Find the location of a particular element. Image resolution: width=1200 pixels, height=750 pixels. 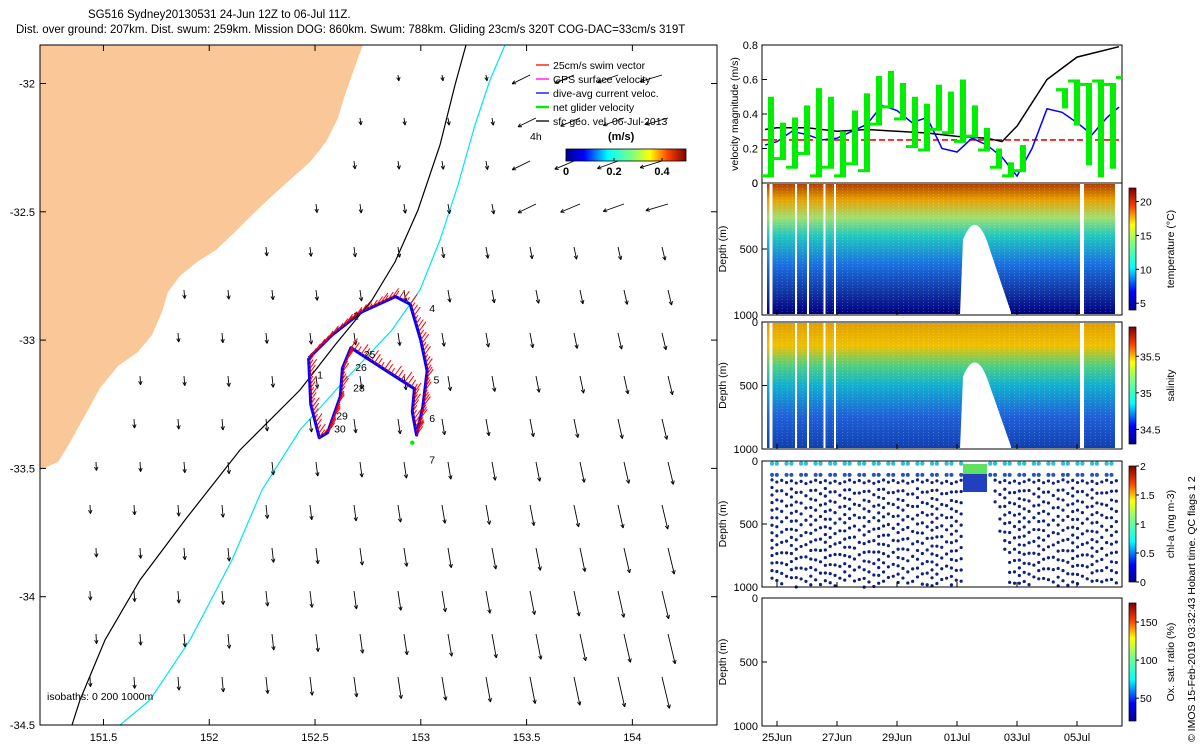

section-panel-3: 0 500 1000 Depth (m) 34.5 35 35.5 salinity is located at coordinates (947, 386).